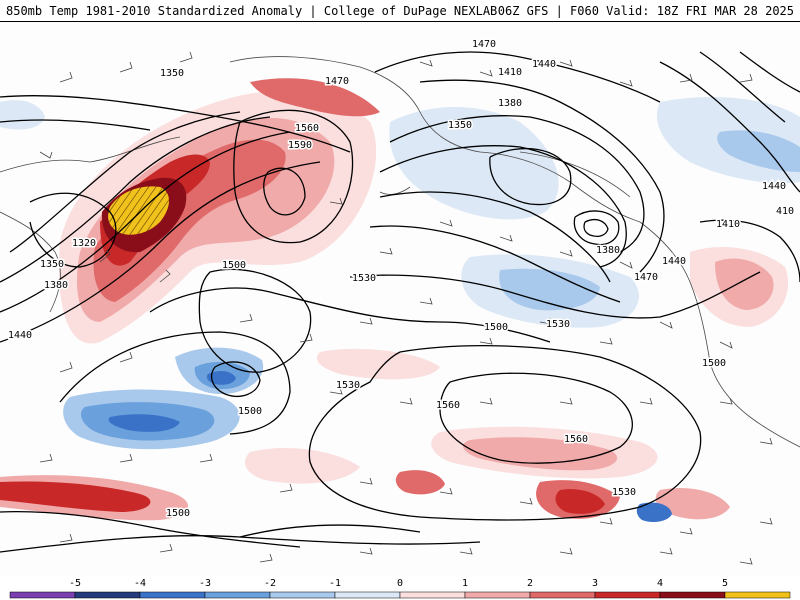  Describe the element at coordinates (725, 583) in the screenshot. I see `color-scale-tick-label: 5` at that location.